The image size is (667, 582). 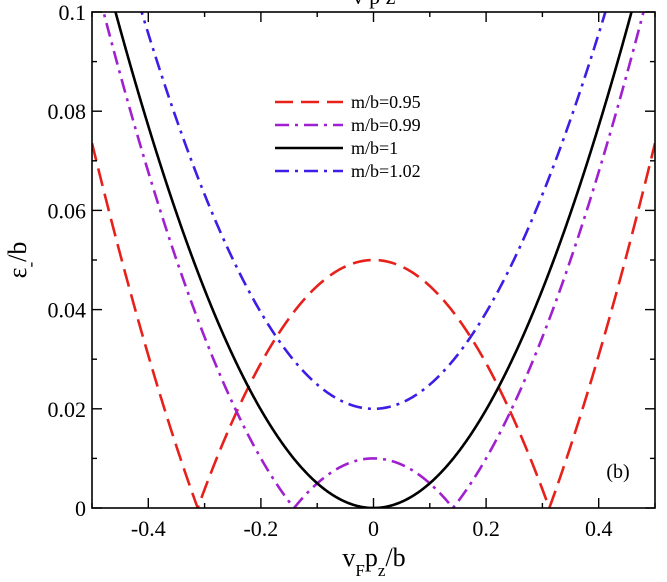 I want to click on y-tick-label: 0.1, so click(x=73, y=12).